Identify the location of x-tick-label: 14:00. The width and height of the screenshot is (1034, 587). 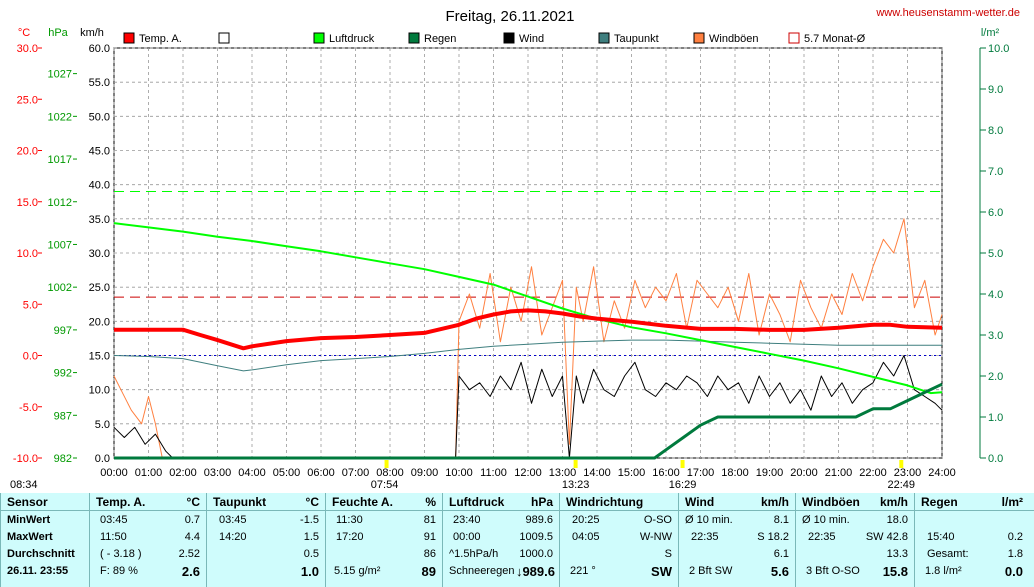
(597, 473).